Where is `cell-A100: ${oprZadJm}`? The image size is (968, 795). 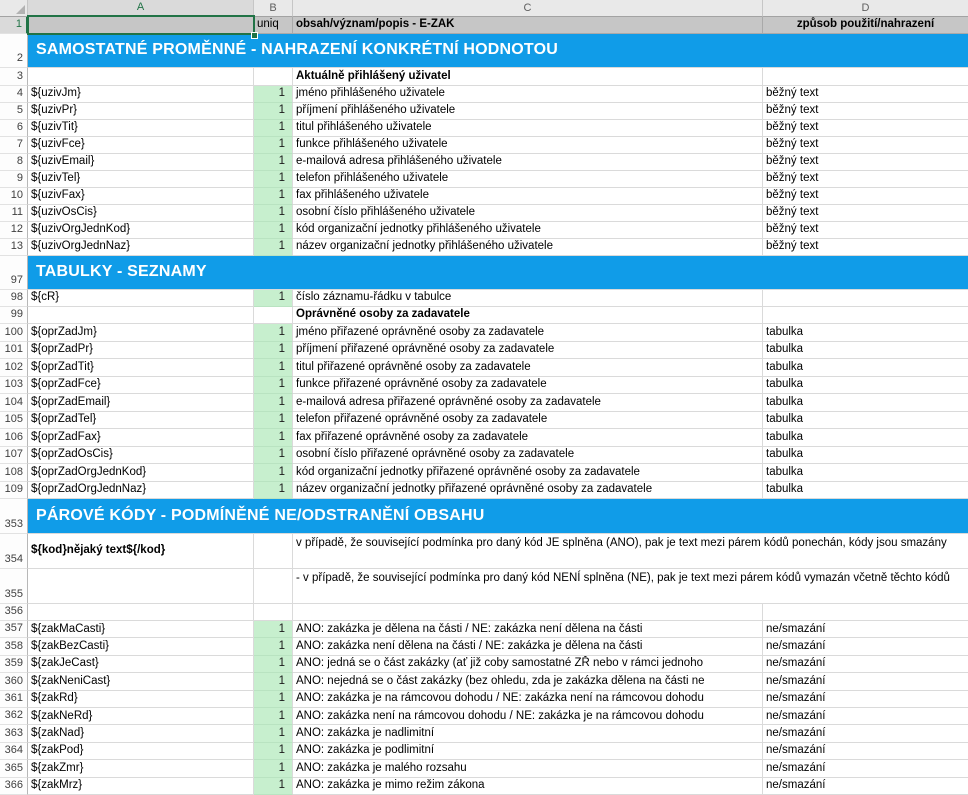 cell-A100: ${oprZadJm} is located at coordinates (141, 333).